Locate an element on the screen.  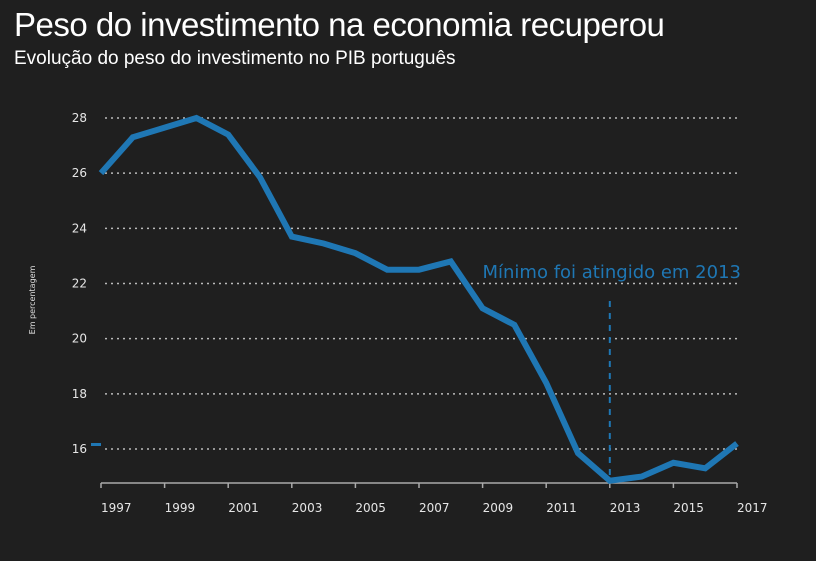
x-tick-label: 2011 is located at coordinates (561, 508).